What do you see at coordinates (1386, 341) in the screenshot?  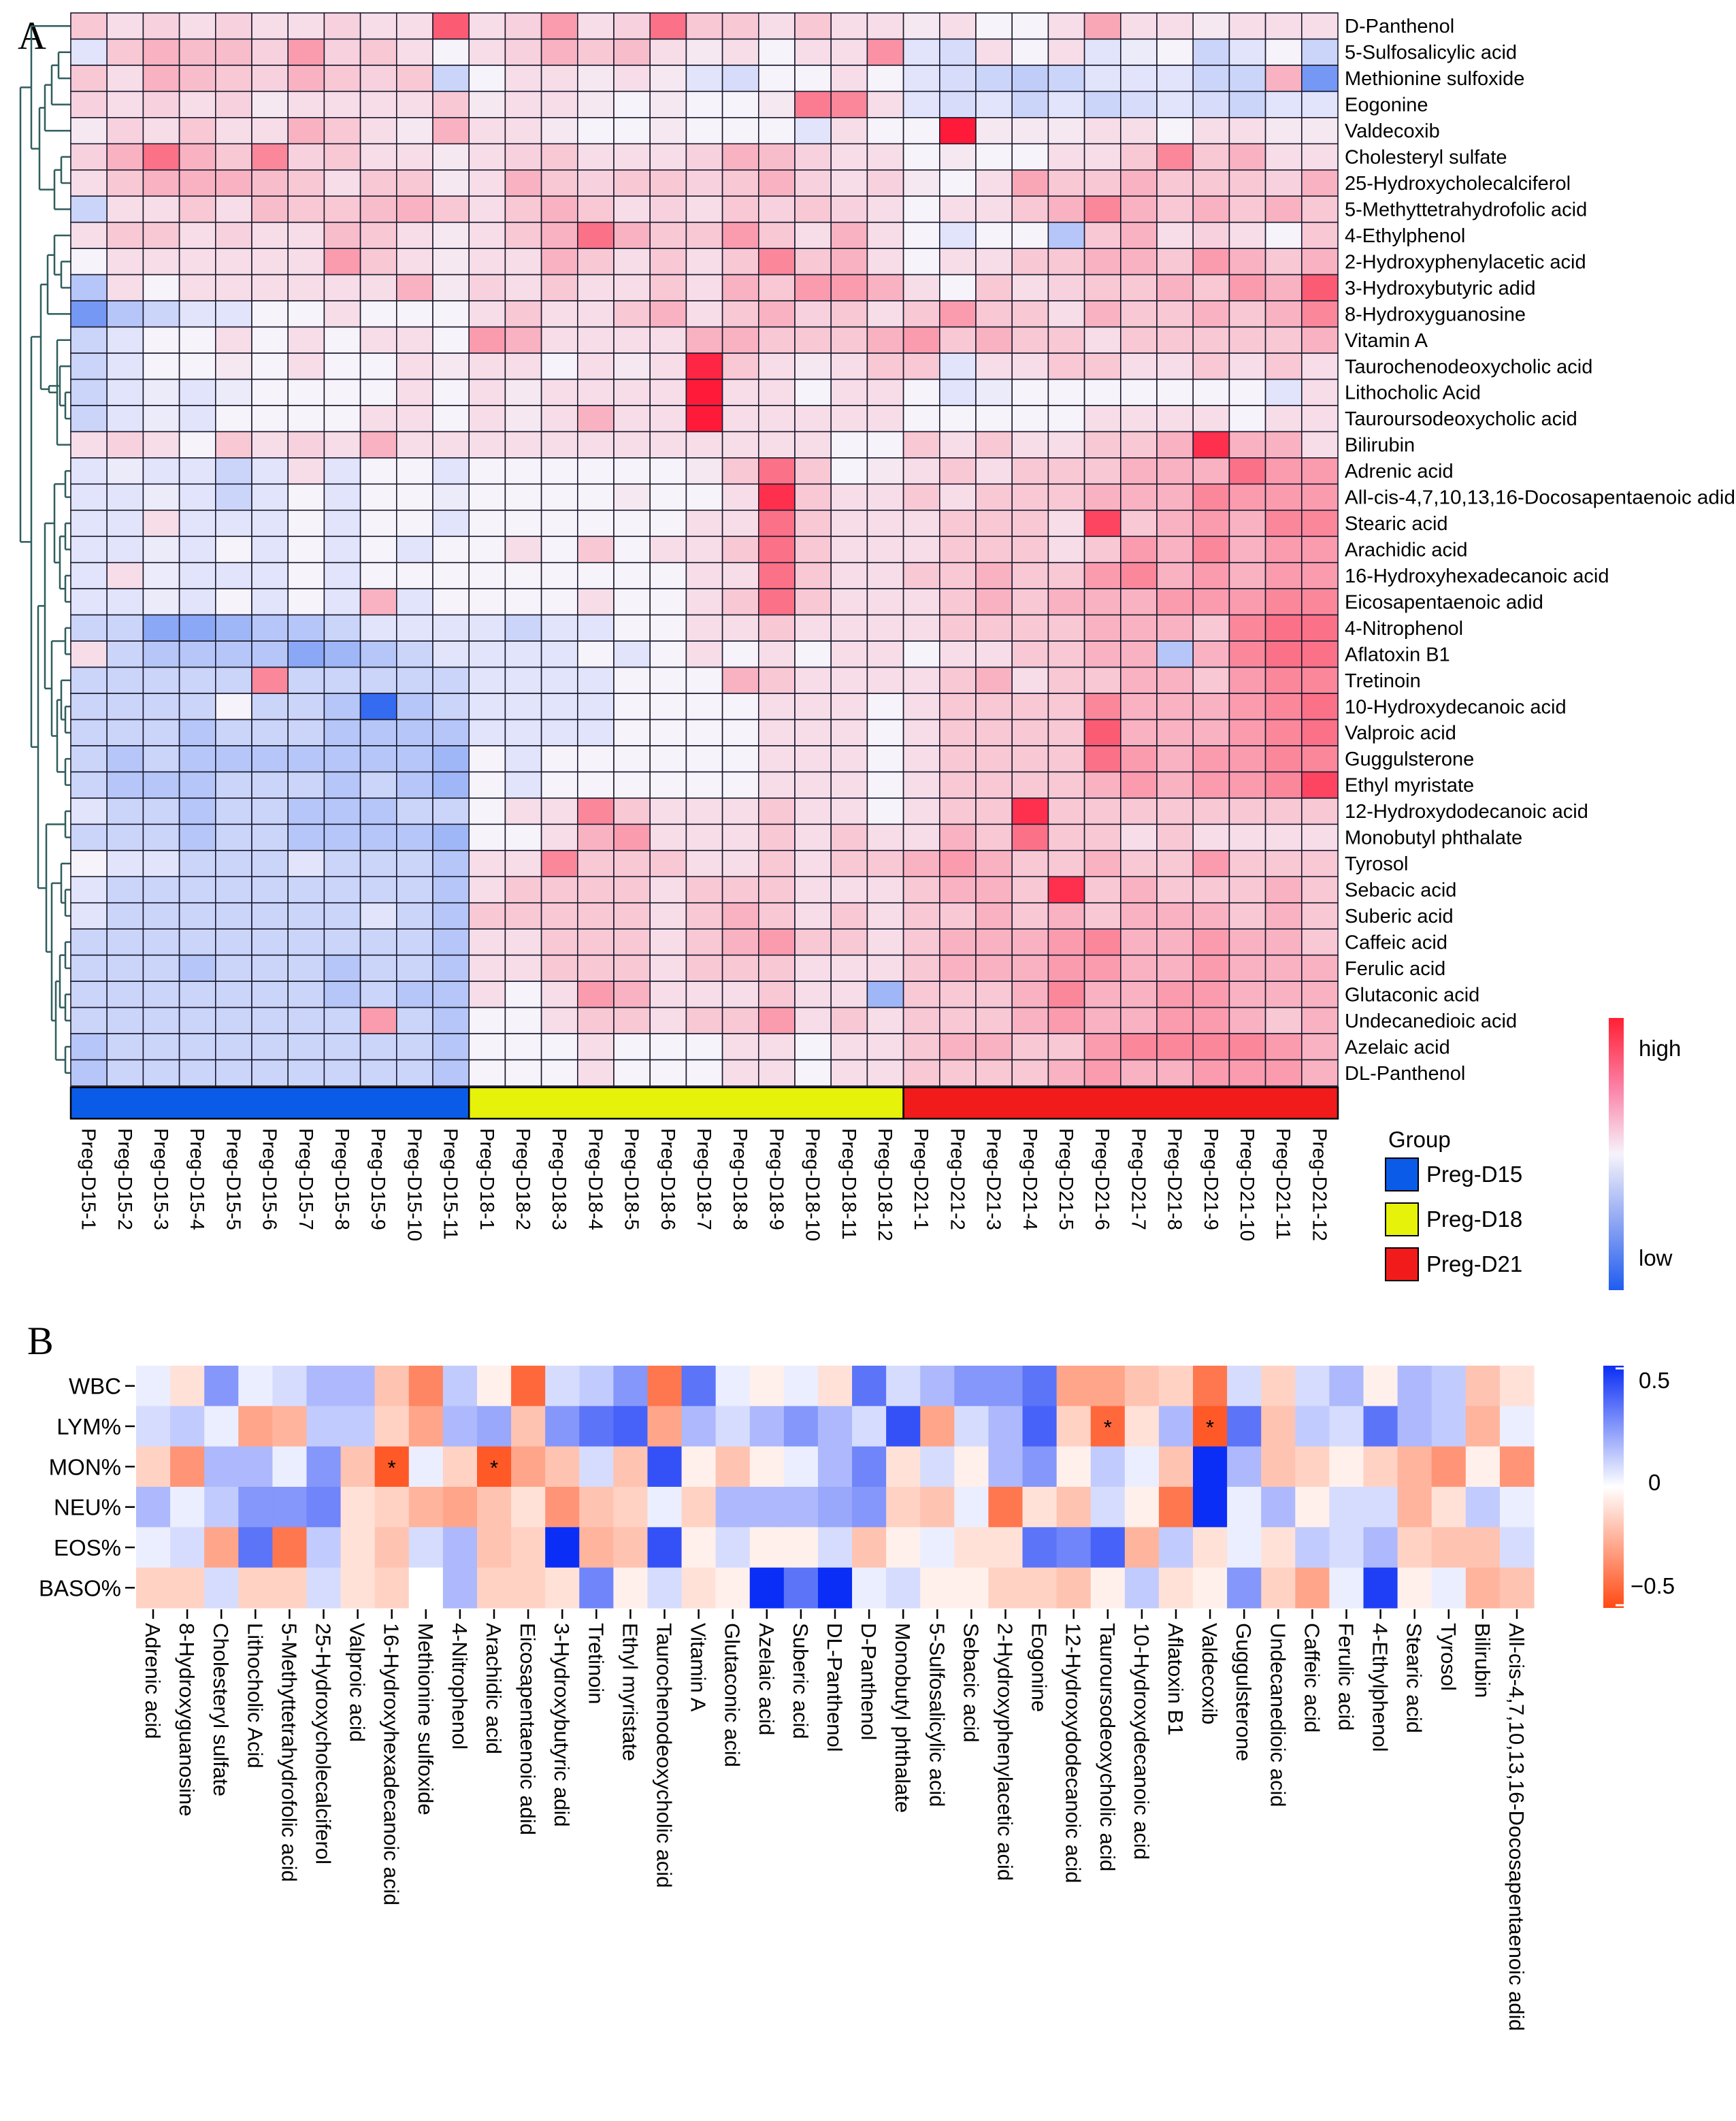 I see `row-label: Vitamin A` at bounding box center [1386, 341].